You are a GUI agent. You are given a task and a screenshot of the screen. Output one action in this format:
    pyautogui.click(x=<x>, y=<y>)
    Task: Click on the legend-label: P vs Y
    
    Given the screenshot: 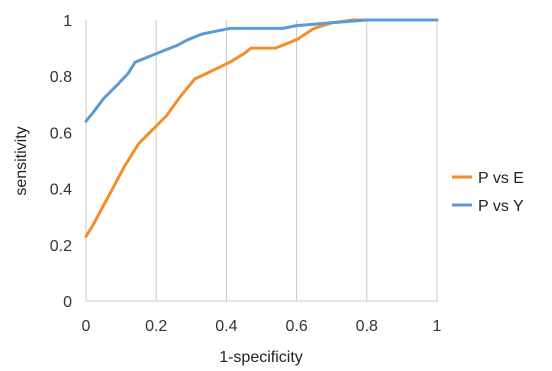 What is the action you would take?
    pyautogui.click(x=501, y=206)
    